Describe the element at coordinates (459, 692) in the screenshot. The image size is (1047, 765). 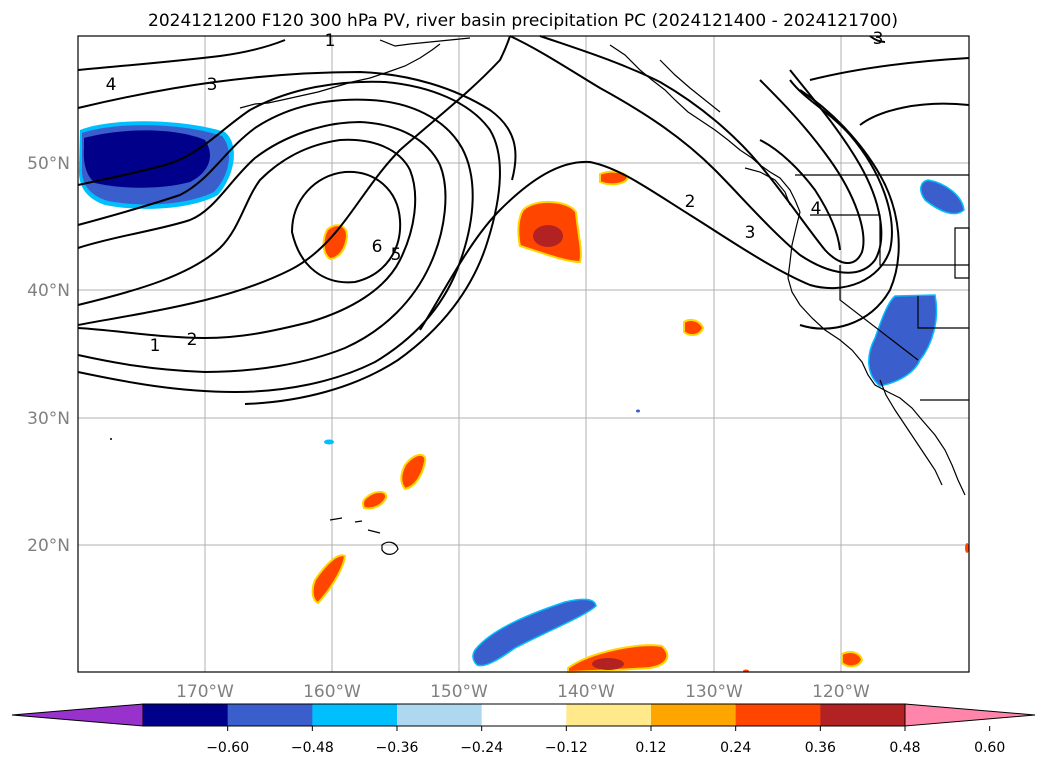
I see `lon-label: 150°W` at that location.